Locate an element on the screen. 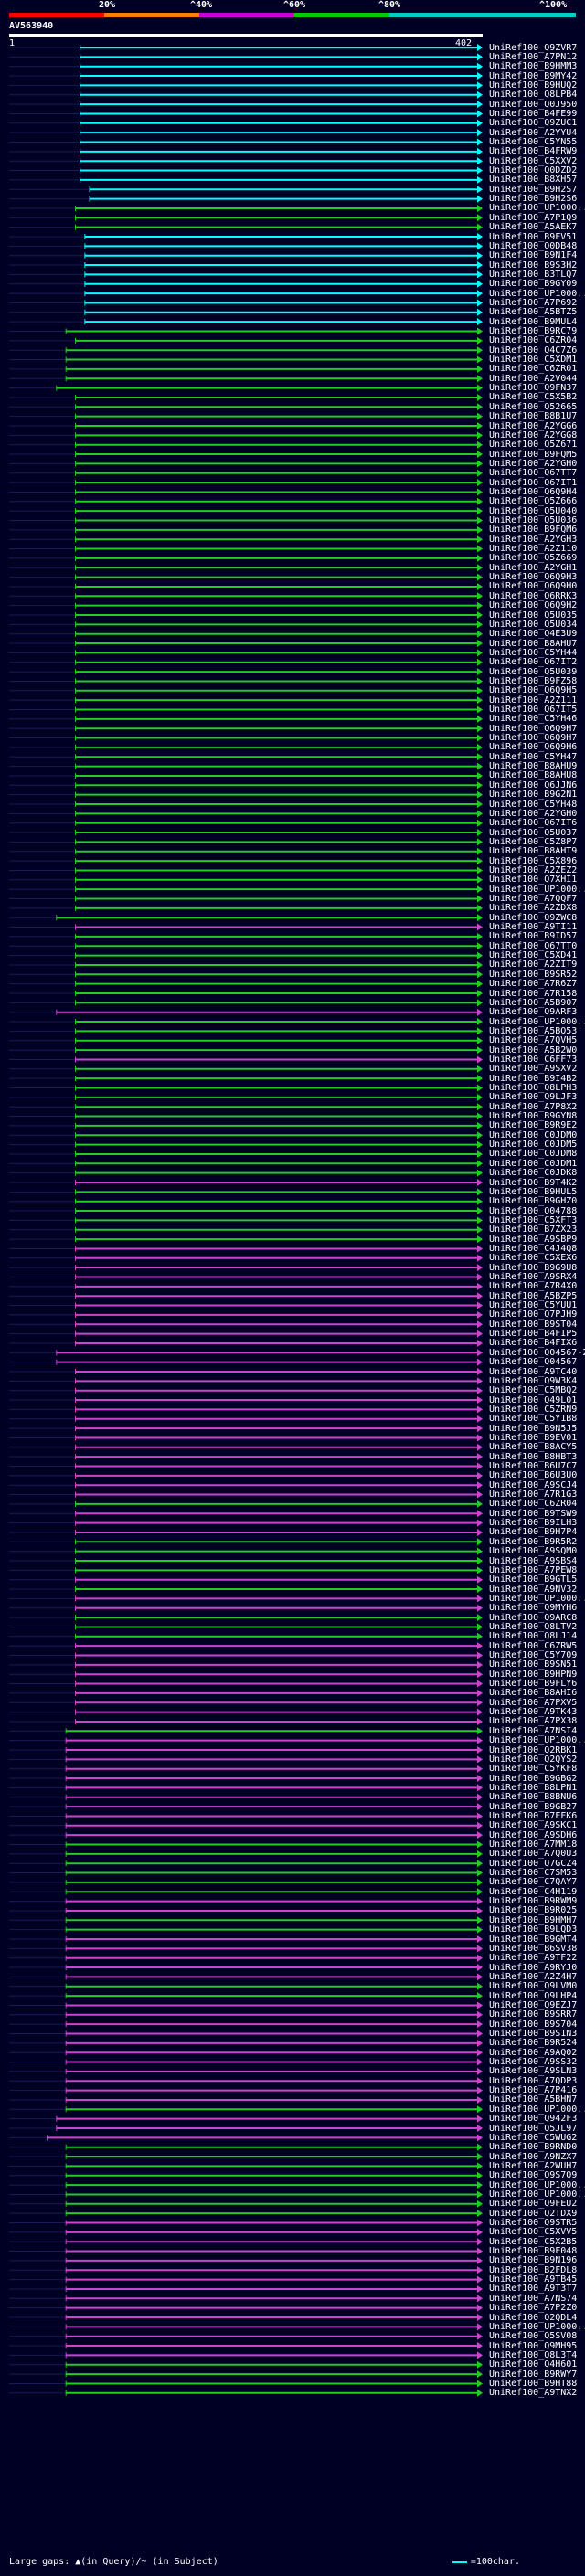  hit-label-link: UniRef100_C0JDK8 is located at coordinates (534, 1173).